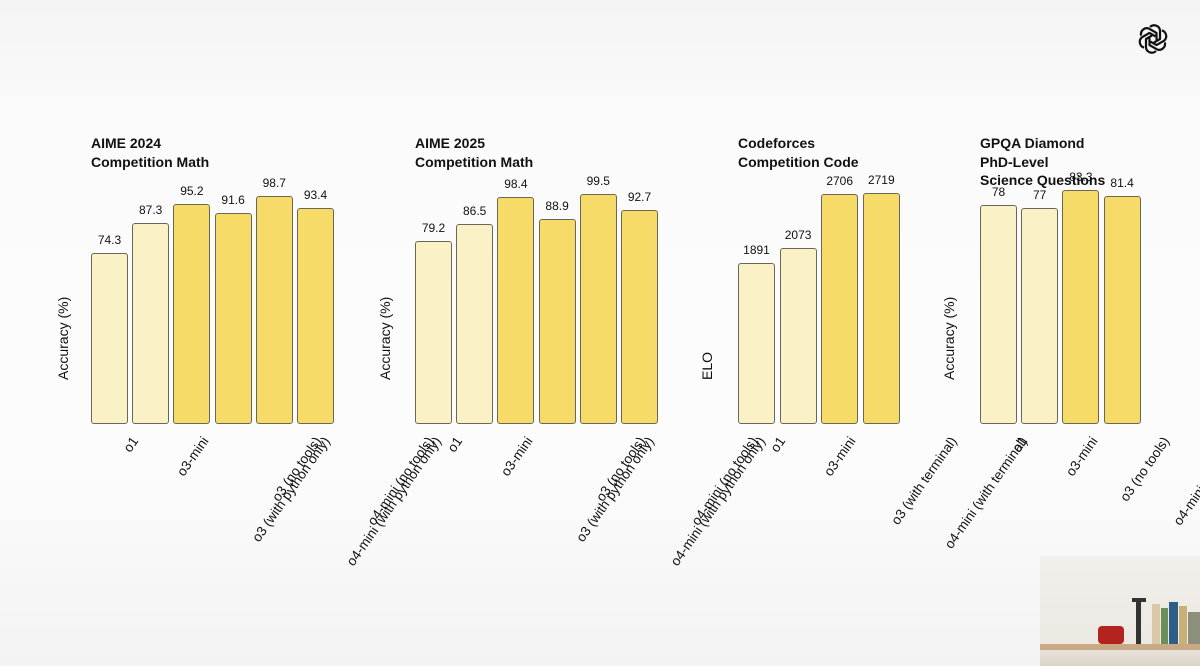 This screenshot has height=666, width=1200. Describe the element at coordinates (233, 199) in the screenshot. I see `value-label: 91.6` at that location.